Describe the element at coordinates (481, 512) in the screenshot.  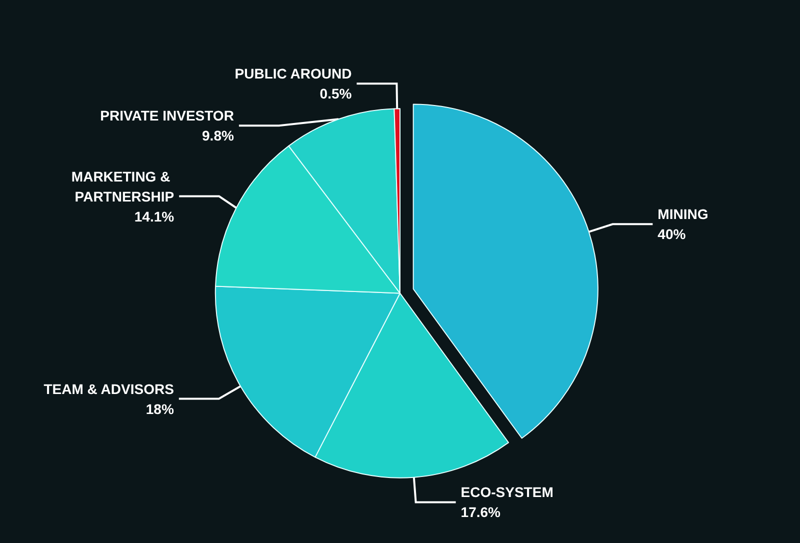
I see `data-label: 17.6%` at that location.